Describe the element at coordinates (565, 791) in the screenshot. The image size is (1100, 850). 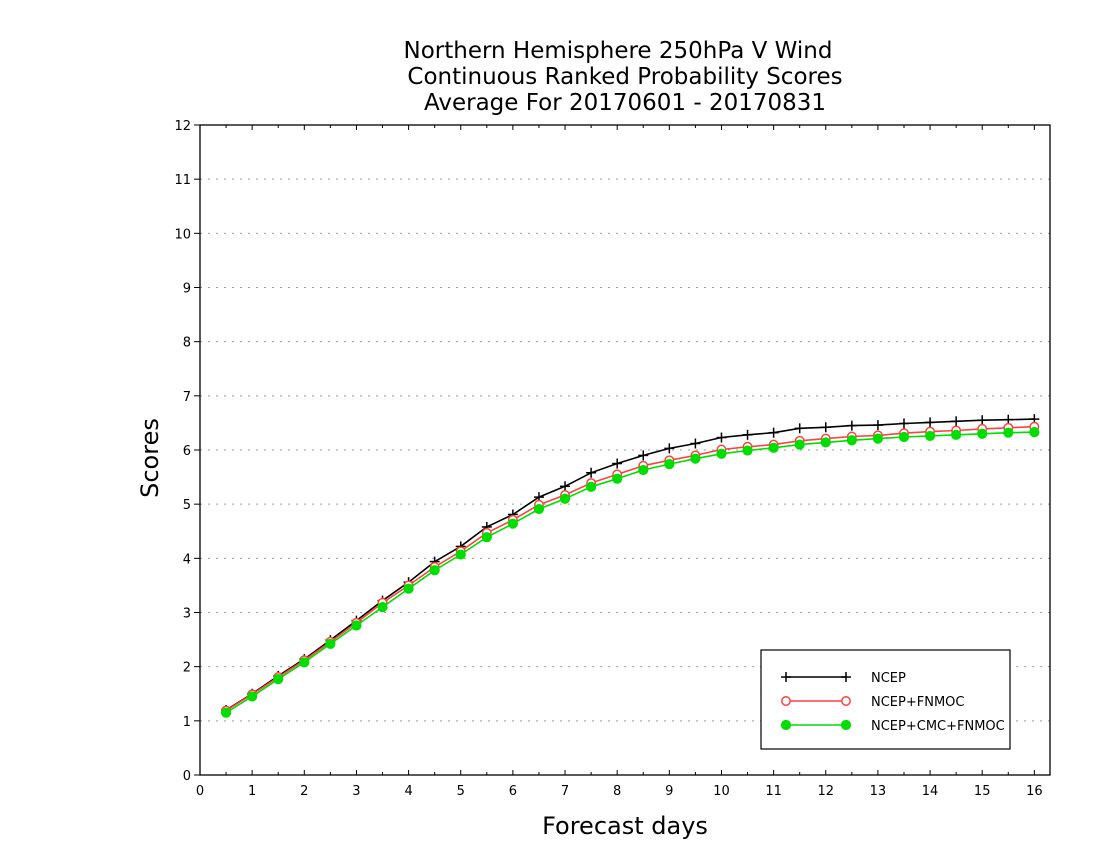
I see `x-tick-label: 7` at that location.